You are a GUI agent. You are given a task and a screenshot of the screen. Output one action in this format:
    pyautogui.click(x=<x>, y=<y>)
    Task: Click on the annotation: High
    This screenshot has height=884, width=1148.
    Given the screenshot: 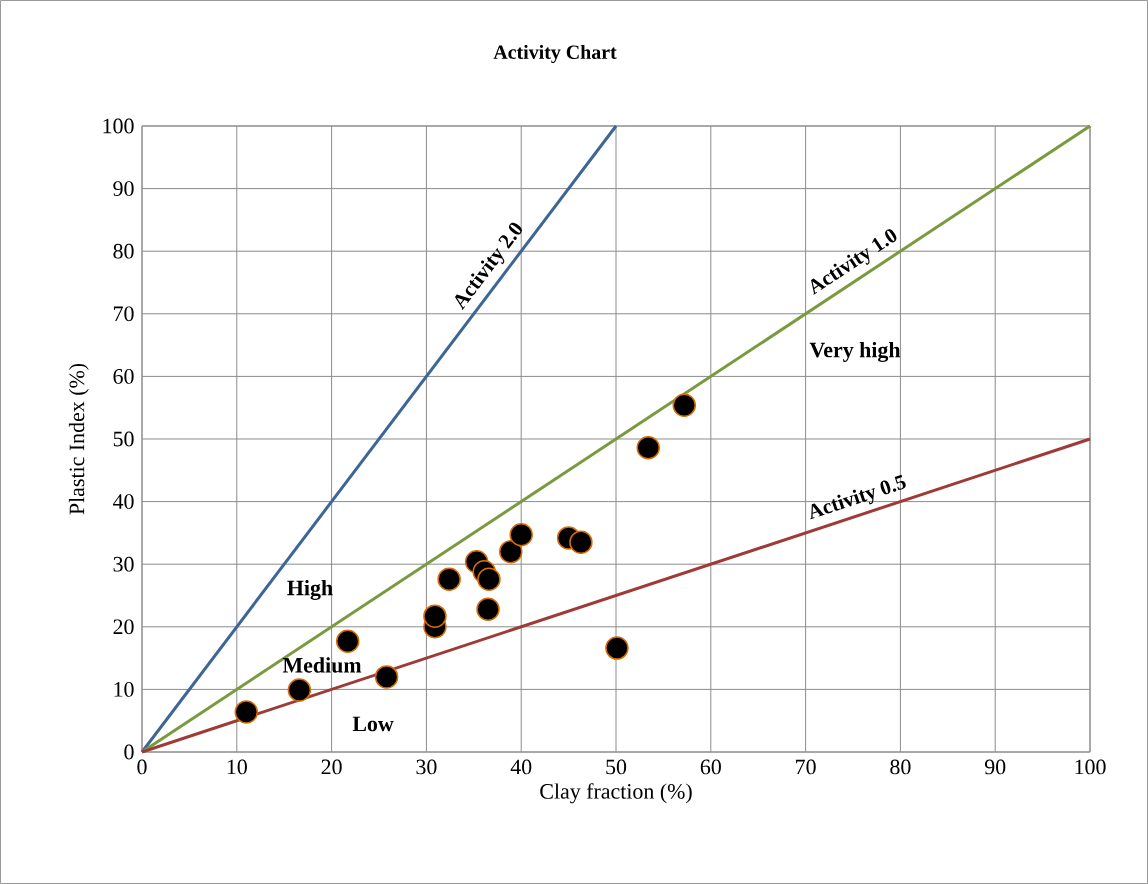 What is the action you would take?
    pyautogui.click(x=310, y=590)
    